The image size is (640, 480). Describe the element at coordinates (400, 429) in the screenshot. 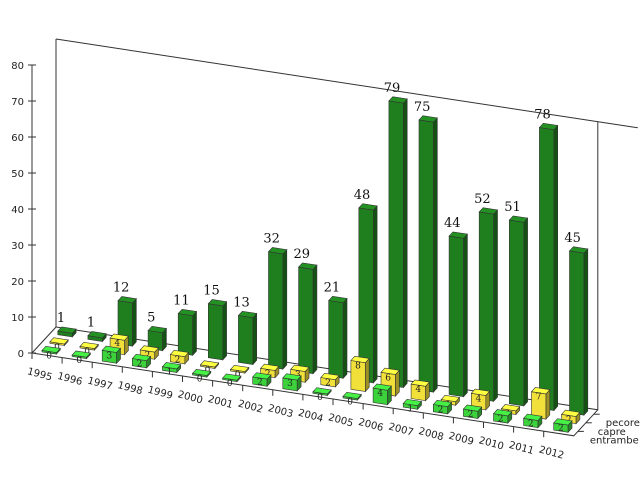

I see `x-tick-label: 2007` at that location.